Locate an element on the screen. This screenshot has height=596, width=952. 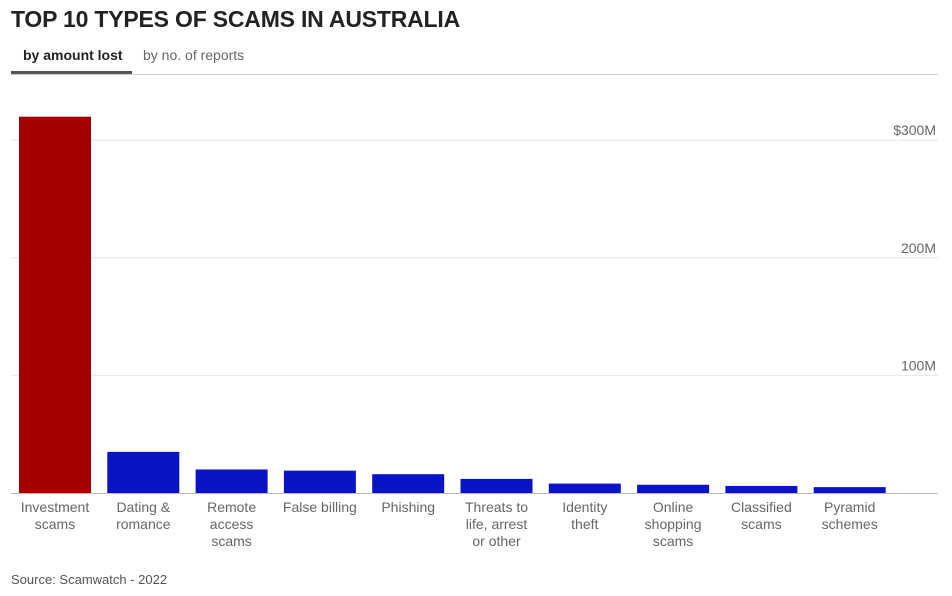
category-label: Dating & romance is located at coordinates (143, 515).